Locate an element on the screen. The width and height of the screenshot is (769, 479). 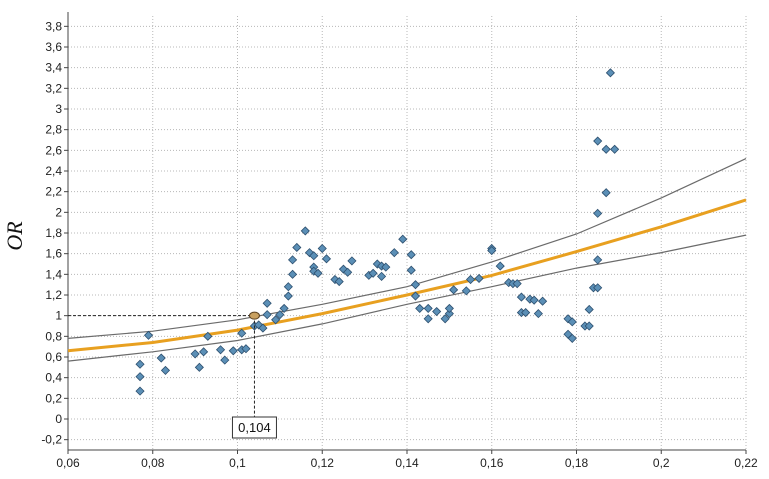
y-tick-label: 0,4 is located at coordinates (53, 378).